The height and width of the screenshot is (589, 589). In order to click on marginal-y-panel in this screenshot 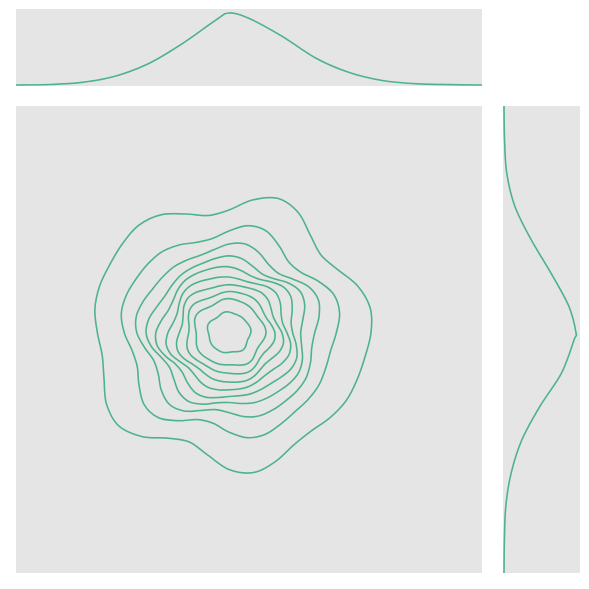, I will do `click(541, 339)`.